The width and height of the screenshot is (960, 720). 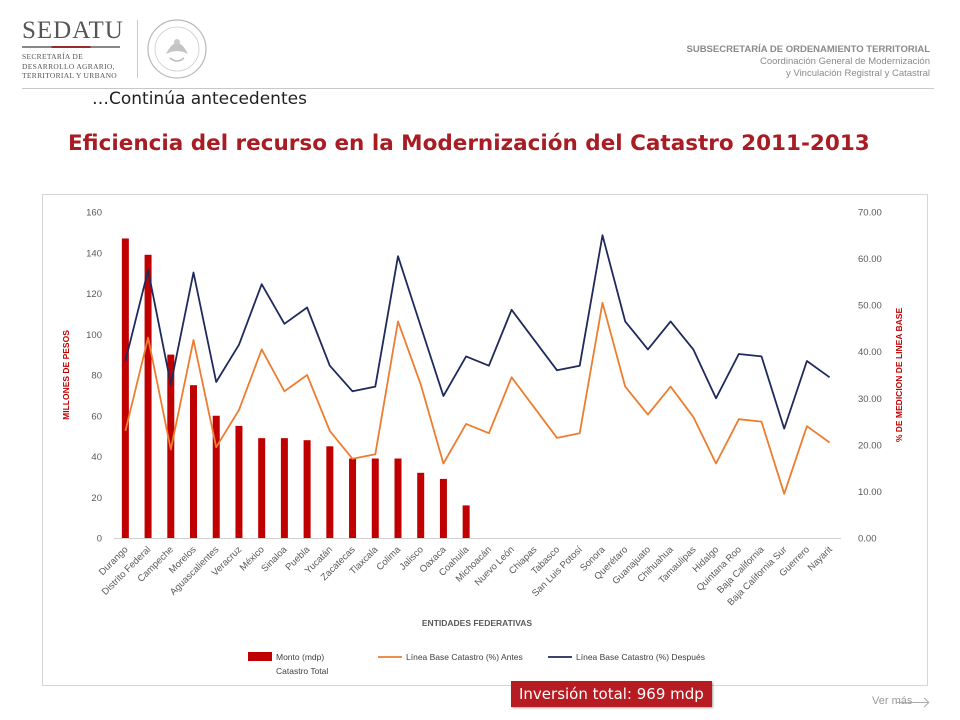 I want to click on y-right-tick-label: 10.00, so click(x=870, y=492).